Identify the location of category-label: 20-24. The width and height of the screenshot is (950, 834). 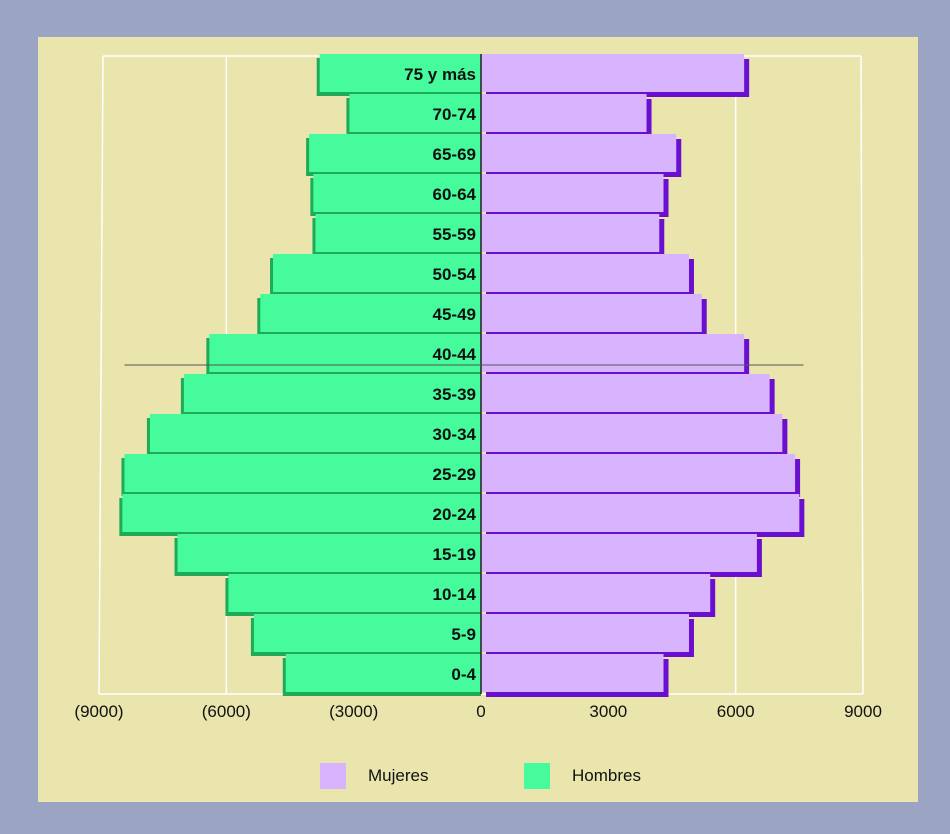
(455, 514).